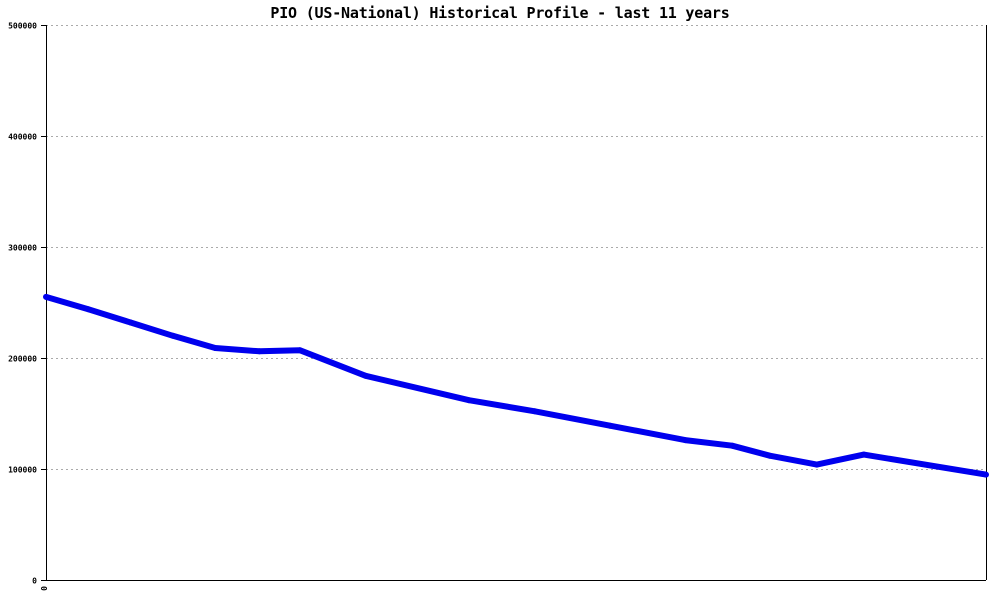  I want to click on y-tick-label: 200000, so click(22, 359).